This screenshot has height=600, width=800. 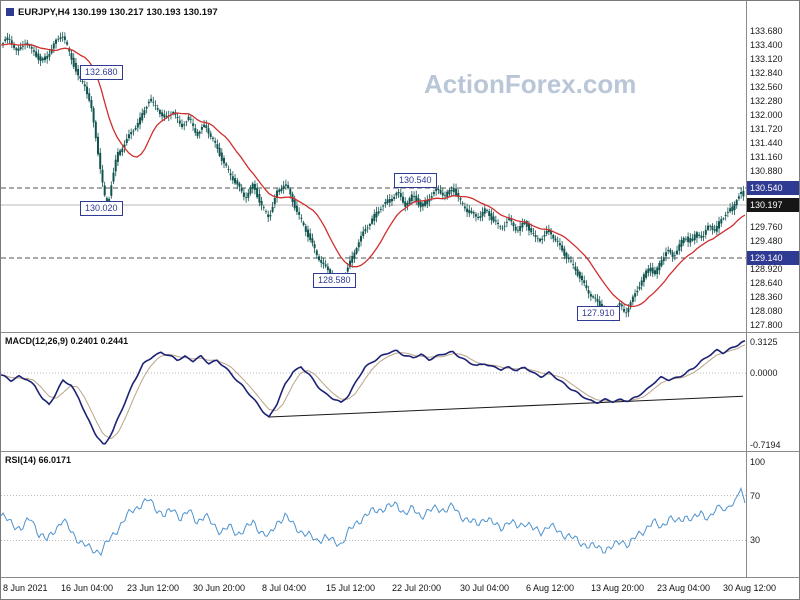 I want to click on price-axis-label: 131.160, so click(x=766, y=157).